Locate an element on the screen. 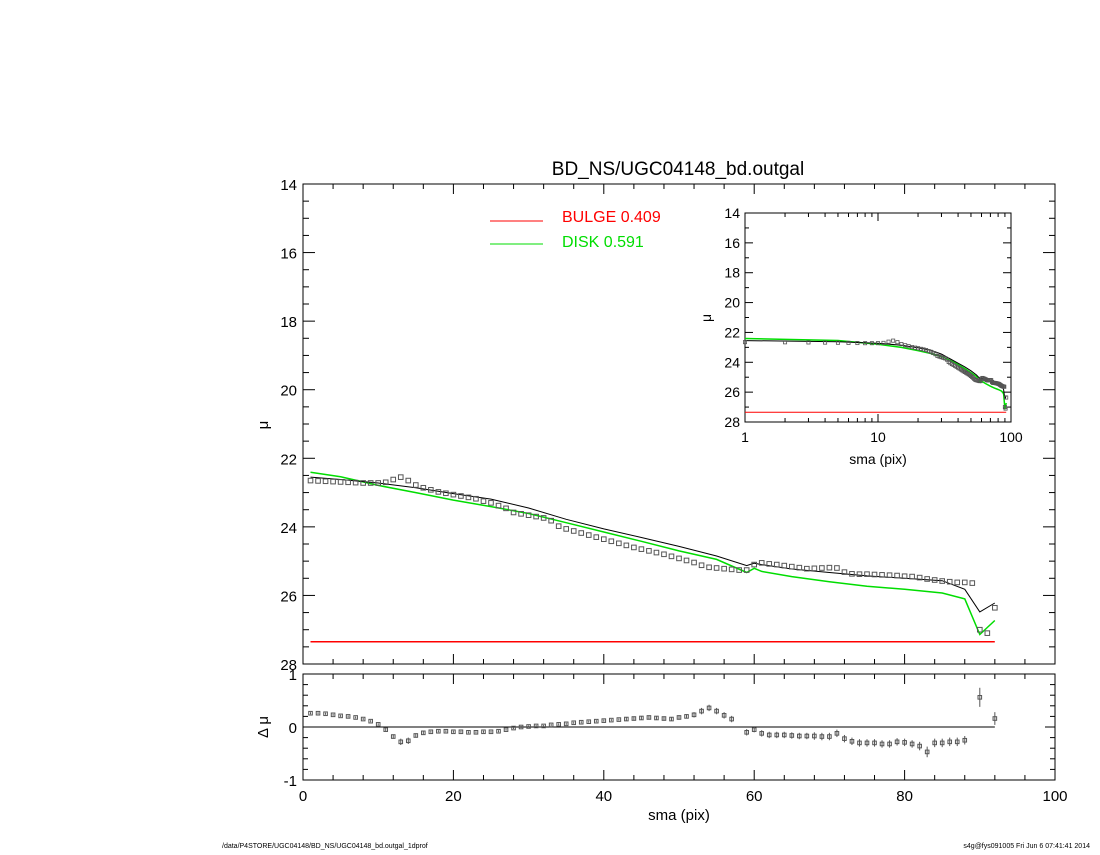 The width and height of the screenshot is (1100, 855). residual-x-tick-label: 100 is located at coordinates (1054, 796).